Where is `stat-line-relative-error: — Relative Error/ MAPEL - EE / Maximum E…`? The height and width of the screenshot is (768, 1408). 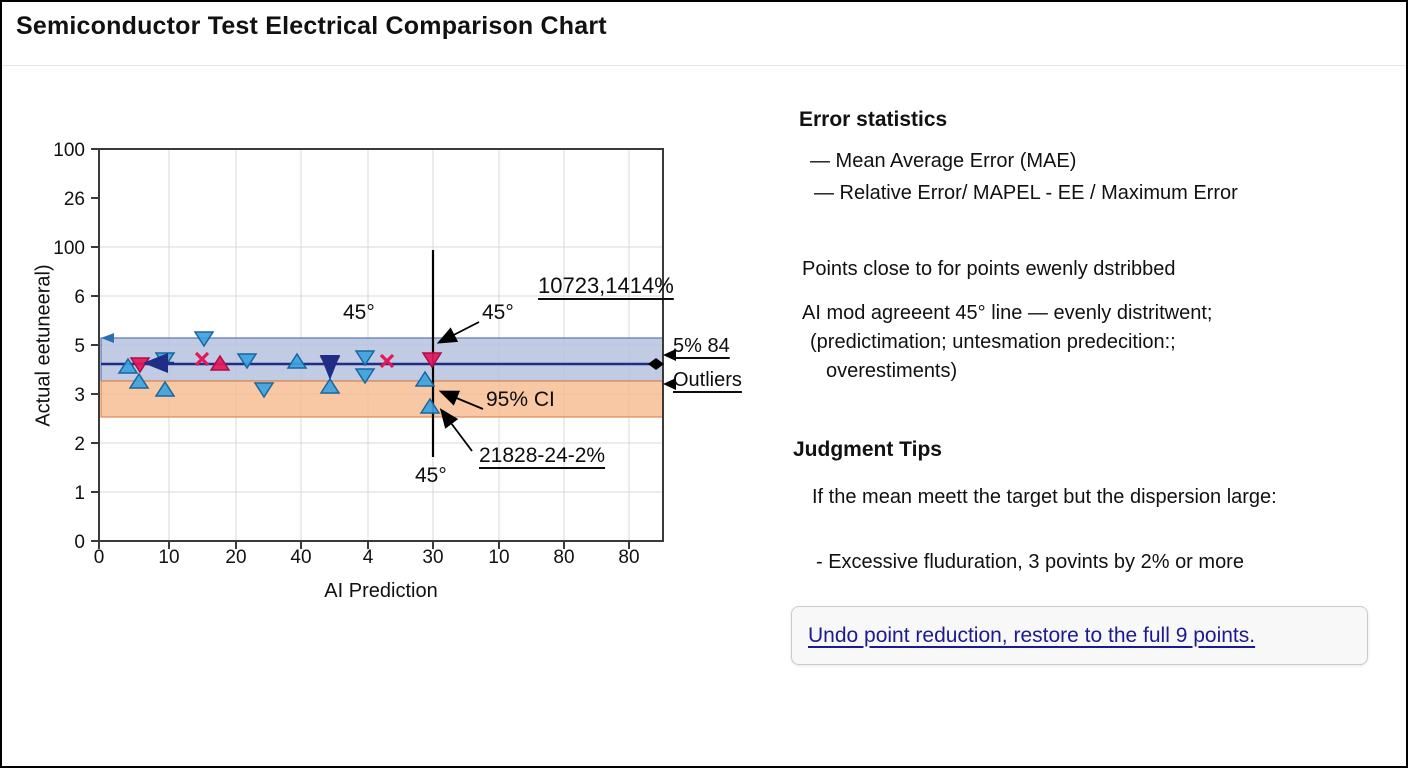
stat-line-relative-error: — Relative Error/ MAPEL - EE / Maximum E… is located at coordinates (1026, 193).